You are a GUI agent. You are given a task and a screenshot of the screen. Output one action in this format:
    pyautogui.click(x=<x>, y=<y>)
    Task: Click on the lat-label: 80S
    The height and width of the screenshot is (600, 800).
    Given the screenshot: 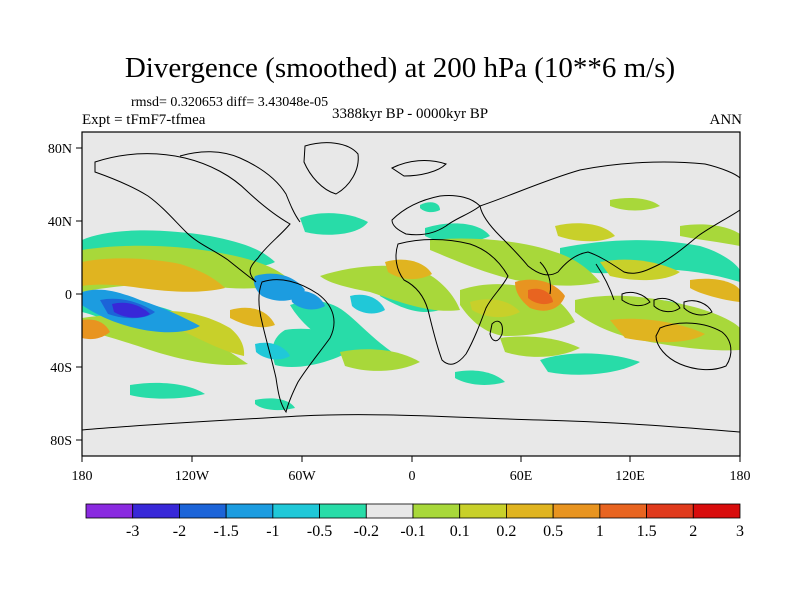 What is the action you would take?
    pyautogui.click(x=61, y=441)
    